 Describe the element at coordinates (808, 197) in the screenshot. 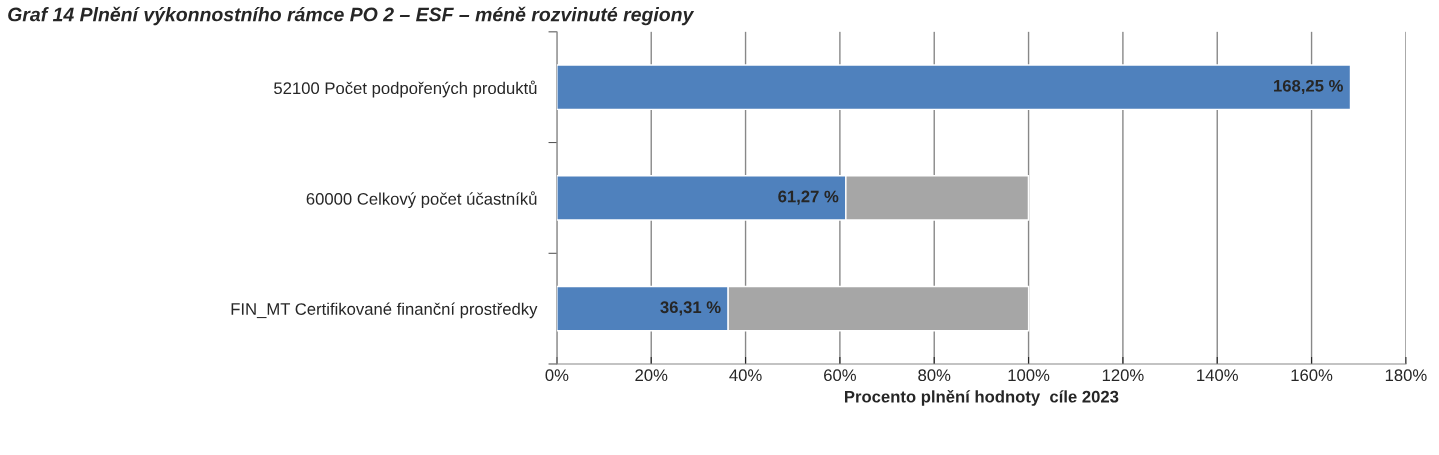

I see `data-label: 61,27 %` at that location.